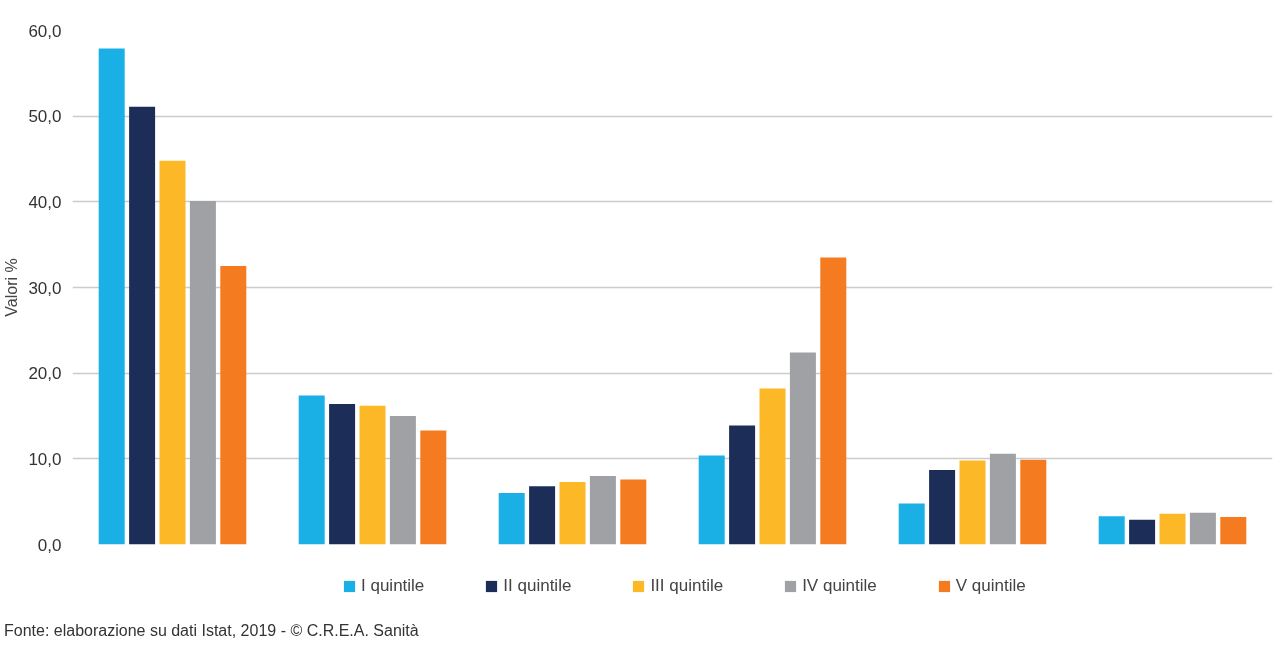  Describe the element at coordinates (45, 374) in the screenshot. I see `y-tick-label: 20,0` at that location.